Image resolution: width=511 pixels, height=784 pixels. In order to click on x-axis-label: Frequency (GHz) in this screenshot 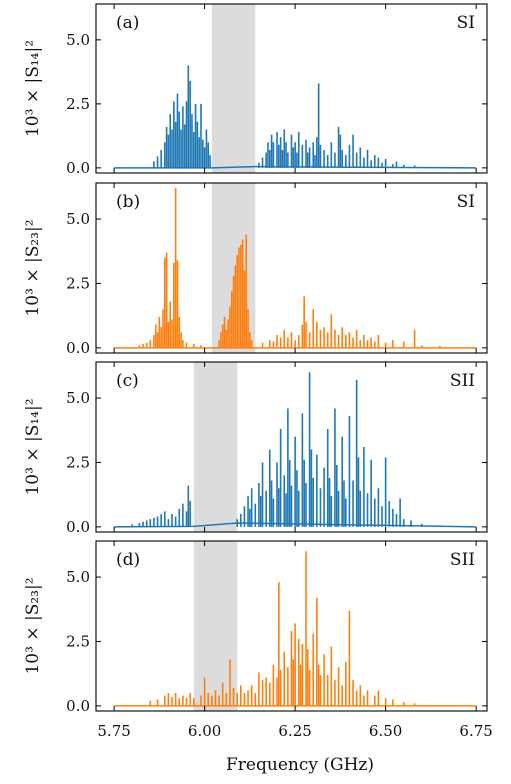, I will do `click(300, 765)`.